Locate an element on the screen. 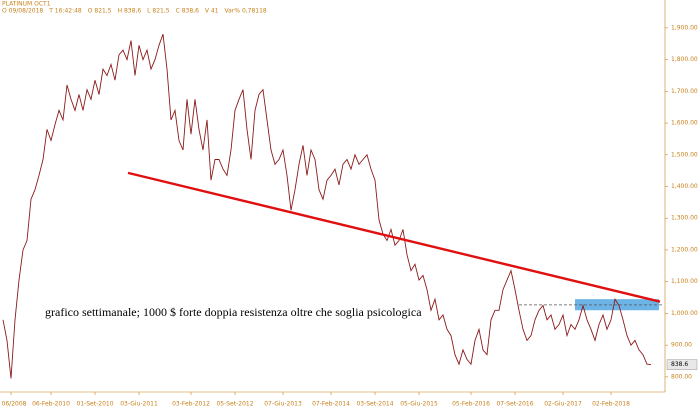 The height and width of the screenshot is (414, 700). x-tick-label: 02-Feb-2018 is located at coordinates (611, 404).